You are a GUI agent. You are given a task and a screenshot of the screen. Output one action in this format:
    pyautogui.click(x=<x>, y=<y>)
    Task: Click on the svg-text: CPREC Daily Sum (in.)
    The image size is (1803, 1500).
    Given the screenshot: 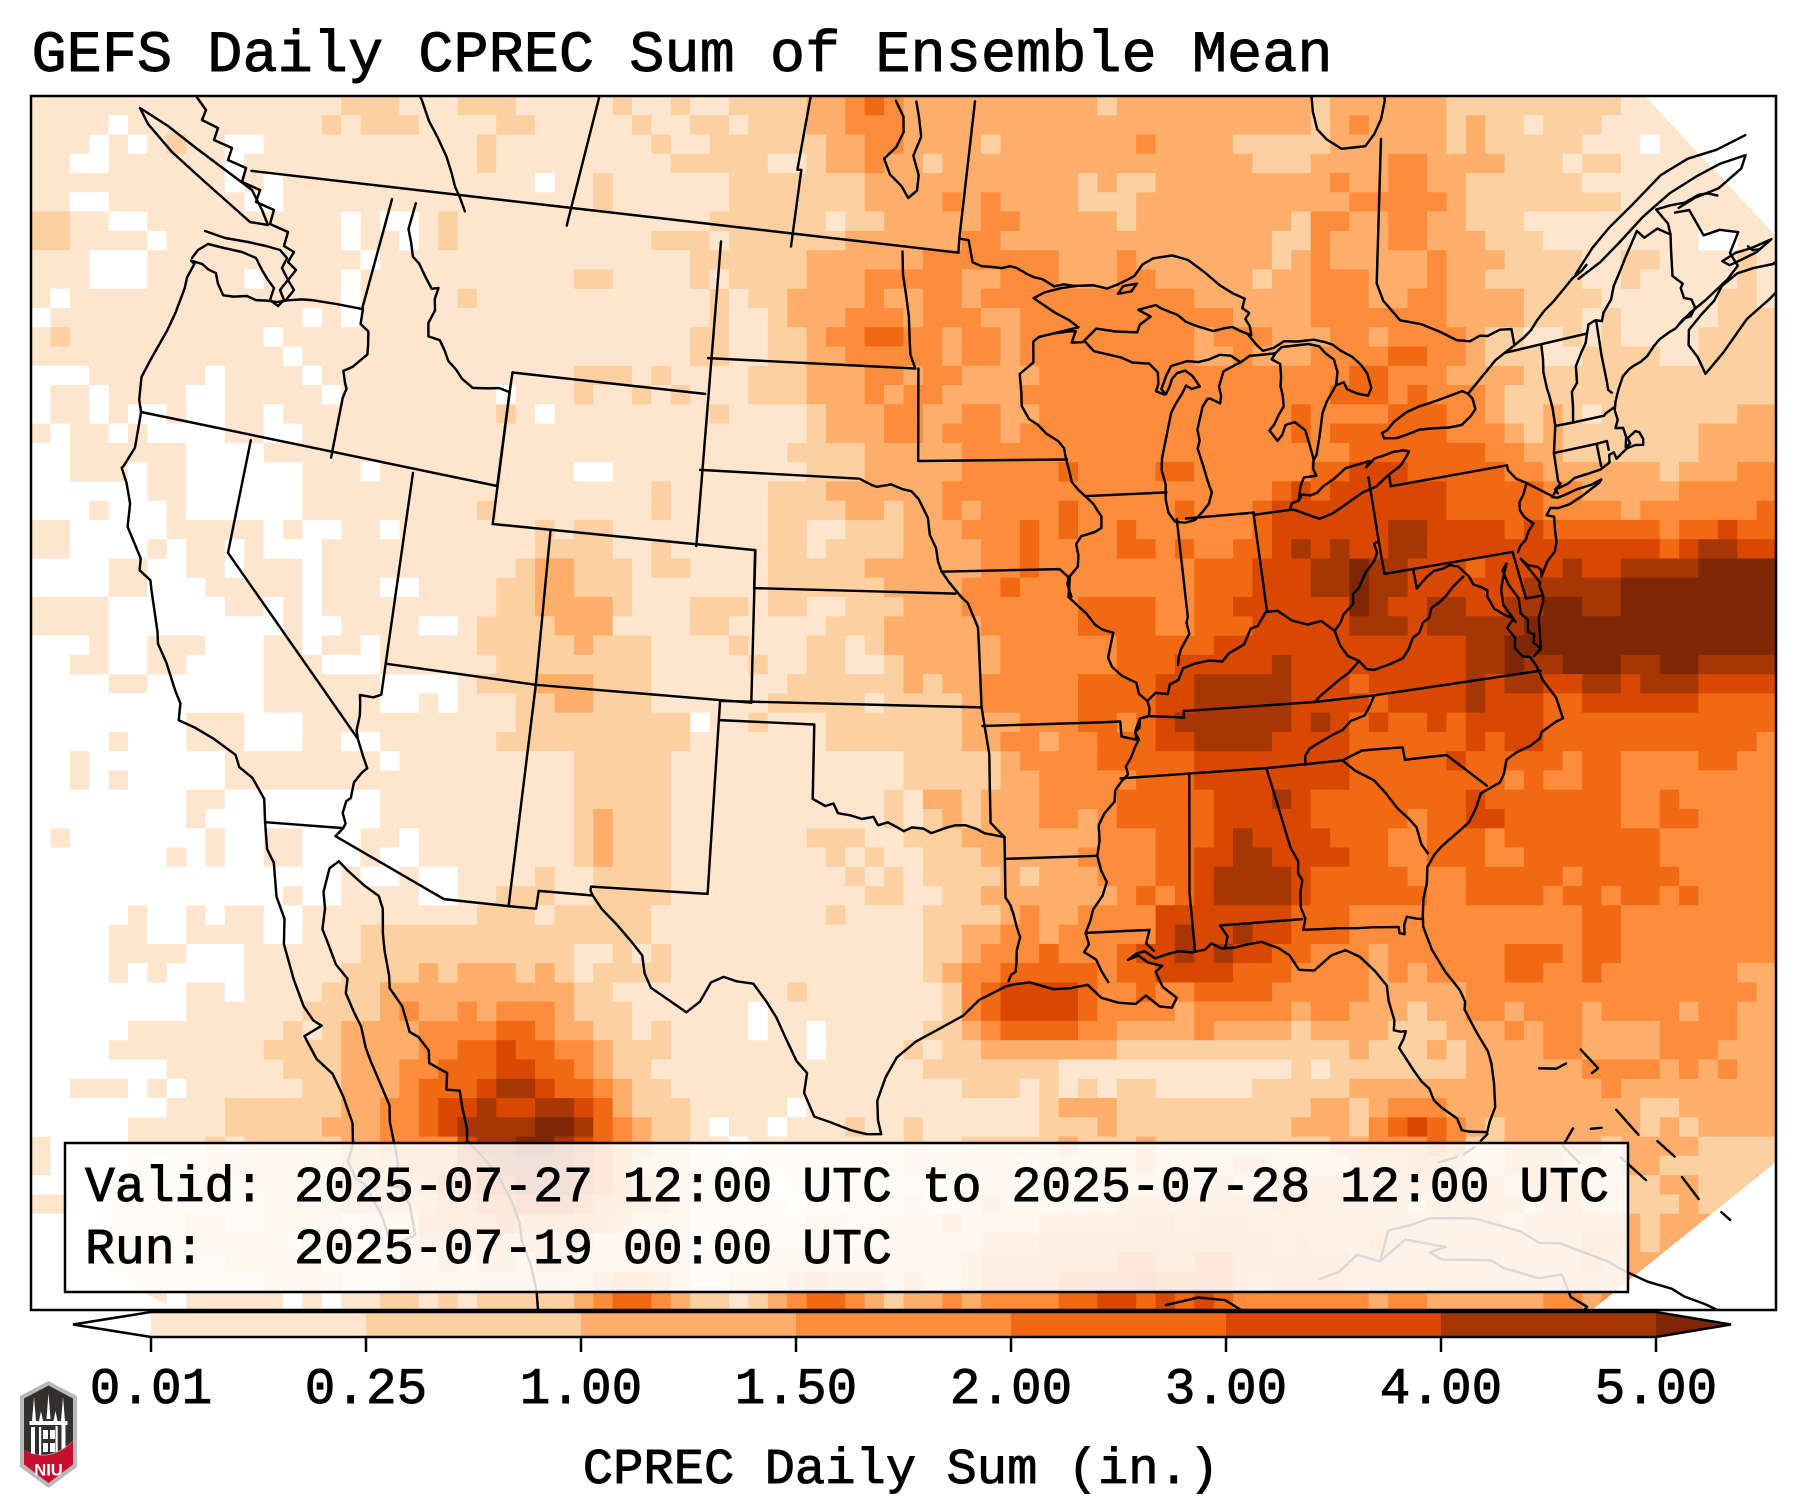 What is the action you would take?
    pyautogui.click(x=901, y=1470)
    